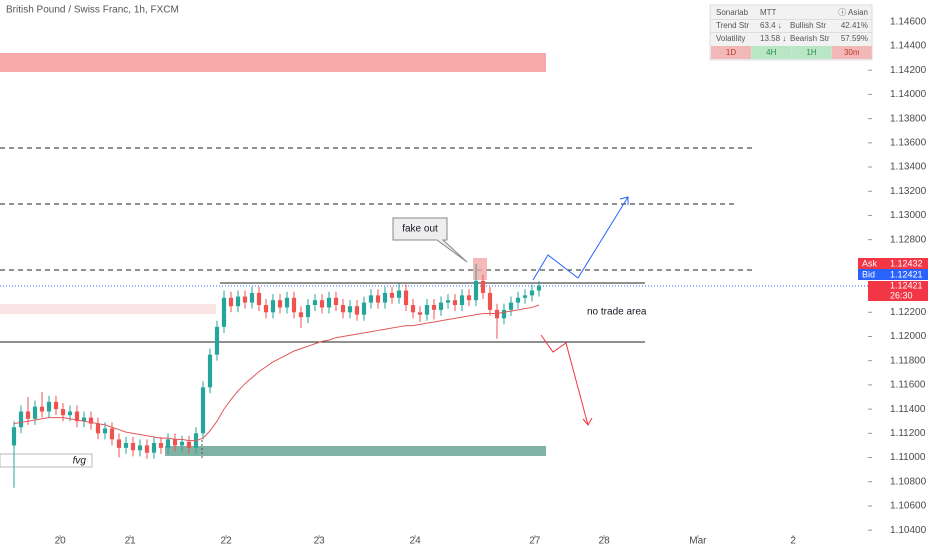 The height and width of the screenshot is (550, 932). I want to click on panel-cell: Bearish Str, so click(810, 38).